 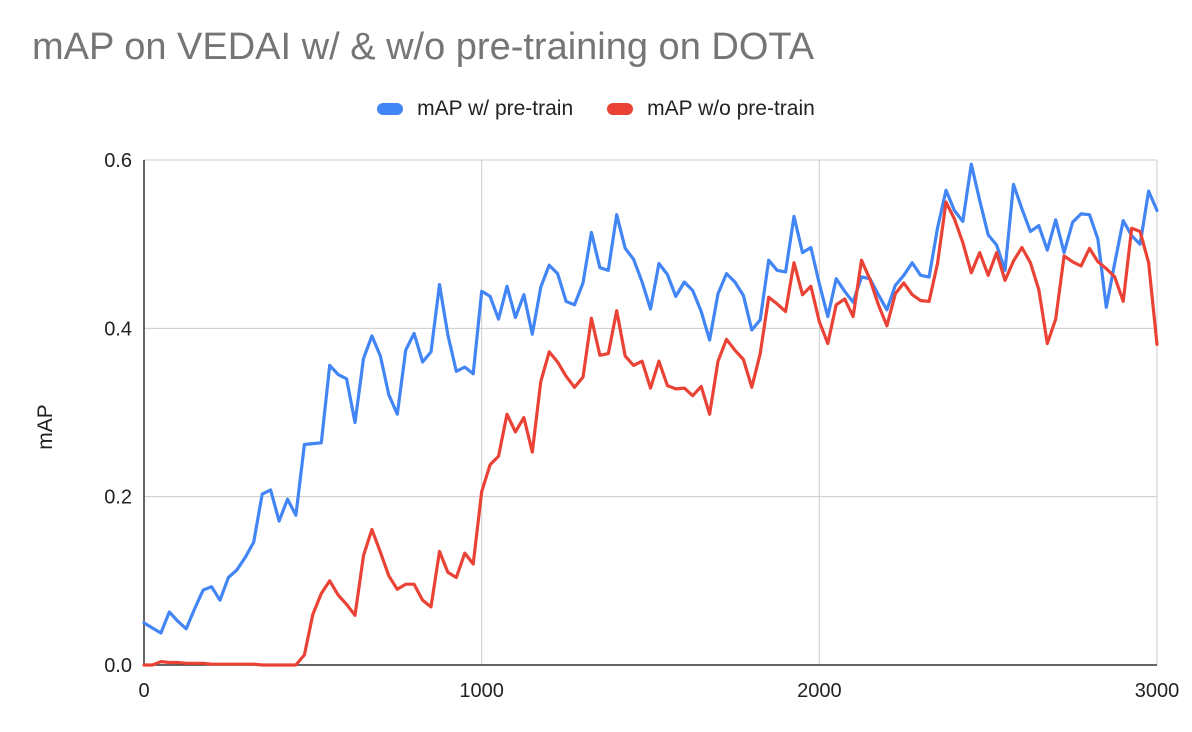 What do you see at coordinates (481, 691) in the screenshot?
I see `x-tick-label: 1000` at bounding box center [481, 691].